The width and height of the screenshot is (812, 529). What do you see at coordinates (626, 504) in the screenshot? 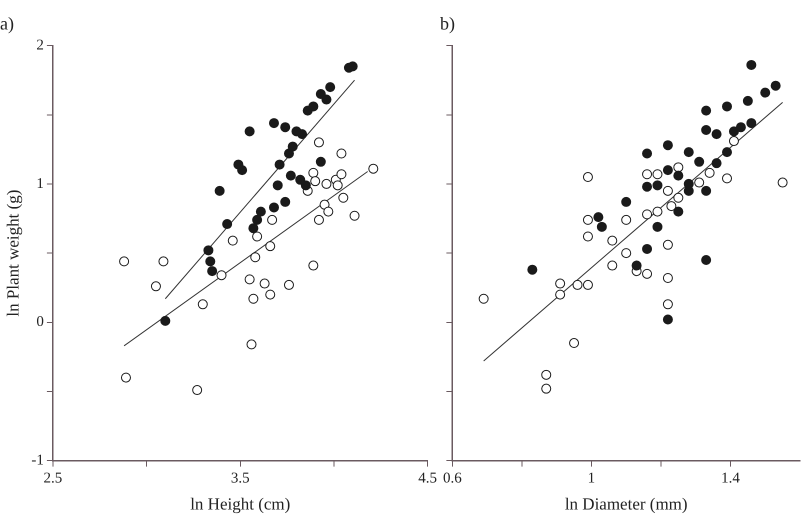
I see `x-axis-title: ln Diameter (mm)` at bounding box center [626, 504].